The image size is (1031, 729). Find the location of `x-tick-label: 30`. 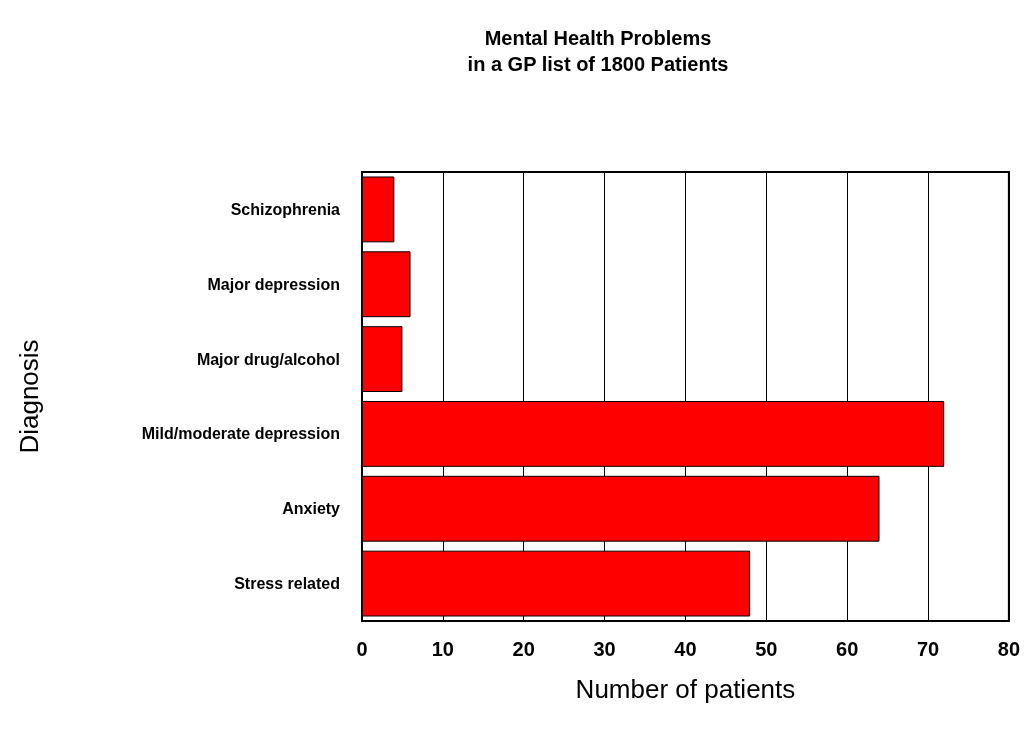

x-tick-label: 30 is located at coordinates (604, 649).